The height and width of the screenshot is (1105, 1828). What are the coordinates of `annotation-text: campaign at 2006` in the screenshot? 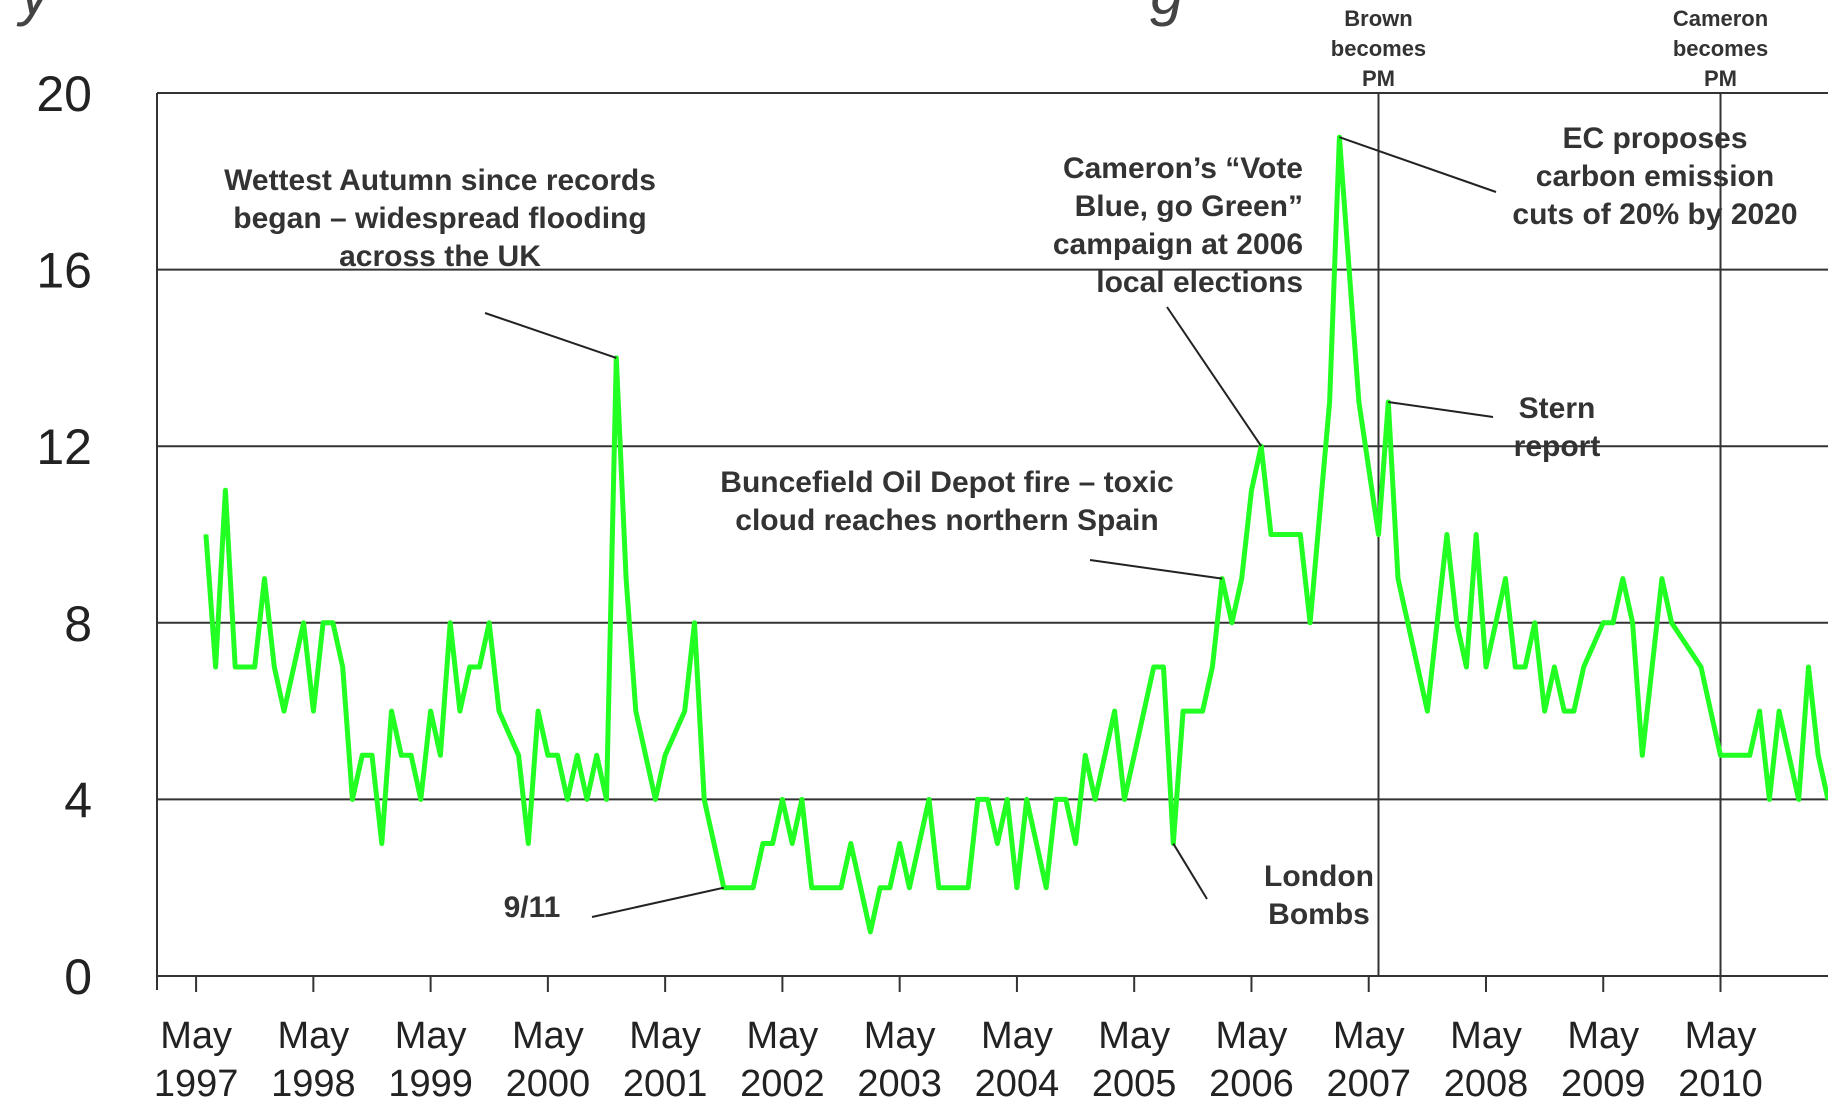 It's located at (1178, 244).